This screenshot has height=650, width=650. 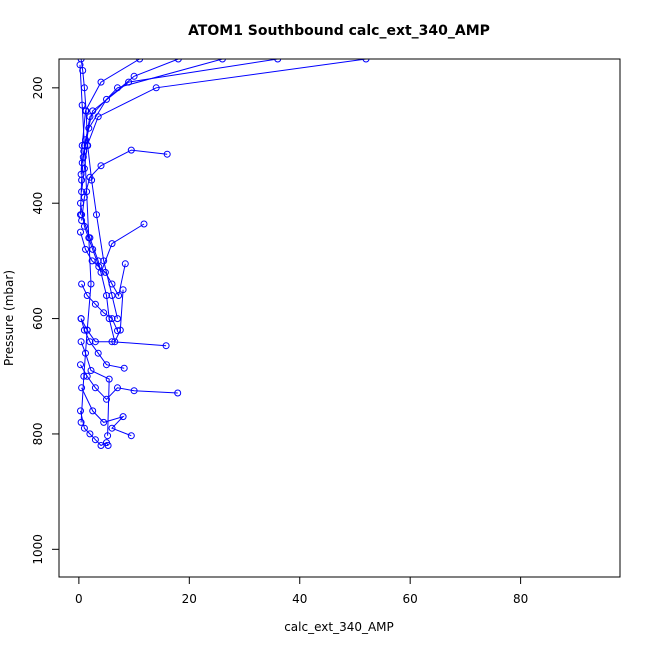 What do you see at coordinates (339, 627) in the screenshot?
I see `x-axis-label: calc_ext_340_AMP` at bounding box center [339, 627].